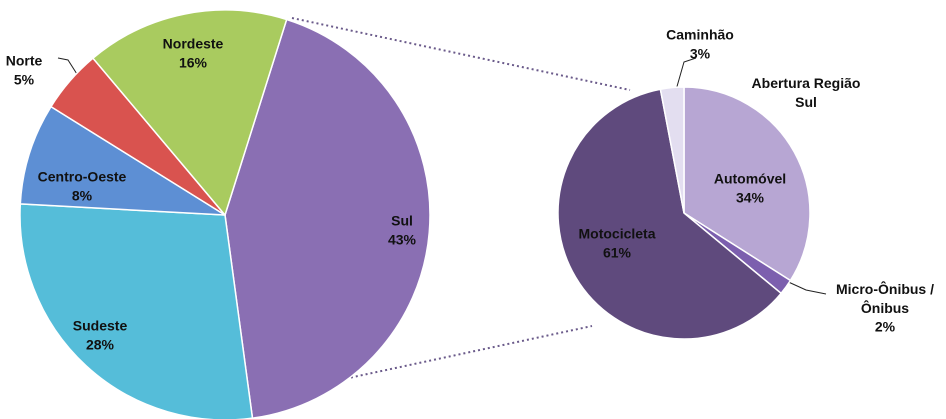  What do you see at coordinates (617, 253) in the screenshot?
I see `slice-value-label: 61%` at bounding box center [617, 253].